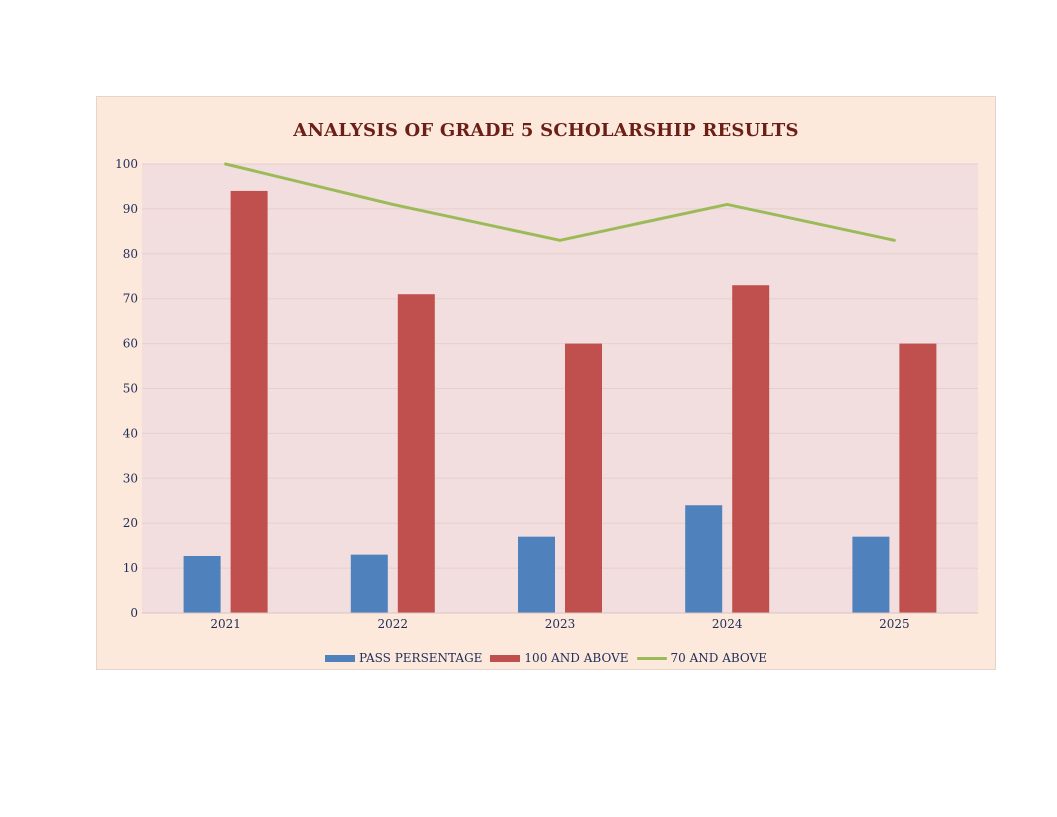 The width and height of the screenshot is (1057, 817). I want to click on line-series, so click(560, 202).